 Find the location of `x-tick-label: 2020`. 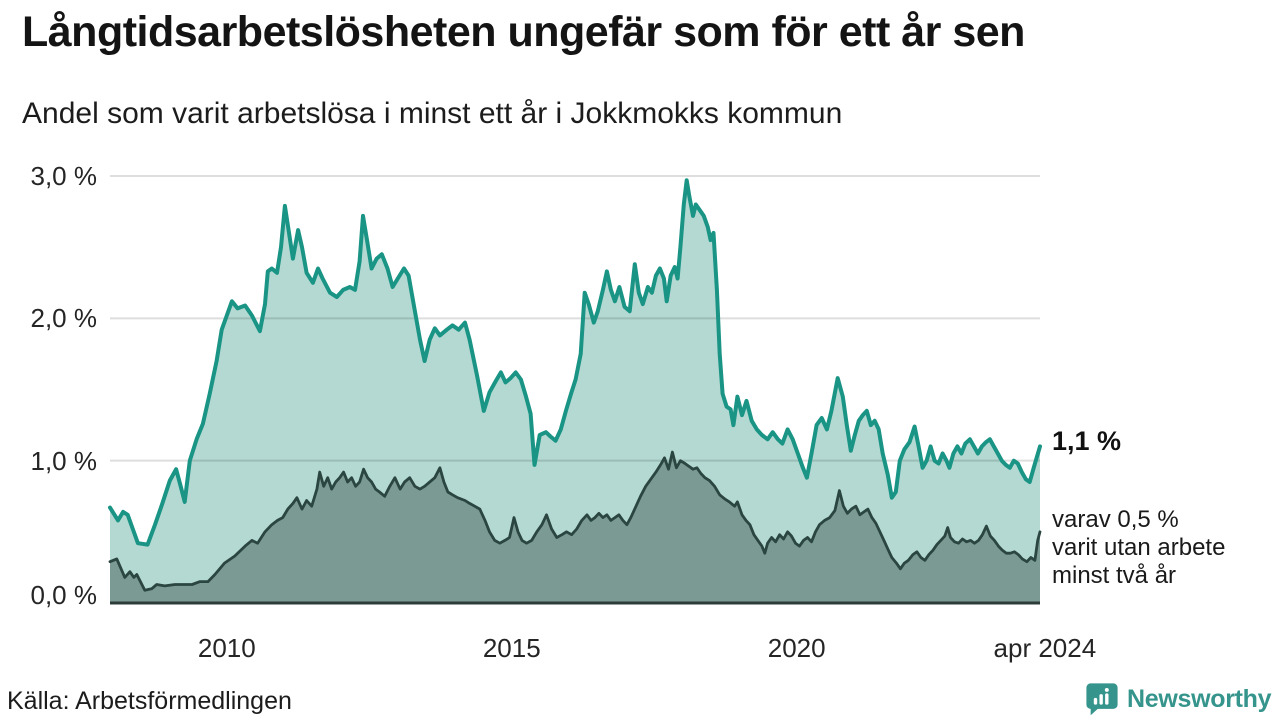

x-tick-label: 2020 is located at coordinates (796, 648).